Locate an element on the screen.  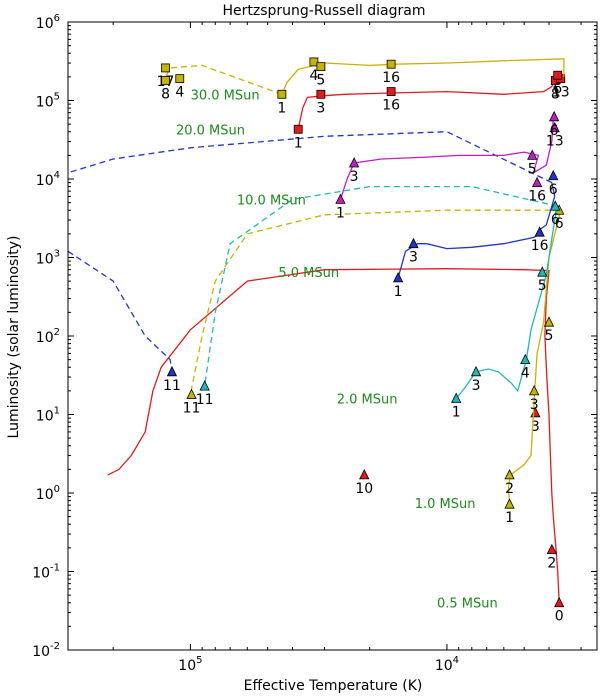
y-tick-label: 10⁶ is located at coordinates (48, 22).